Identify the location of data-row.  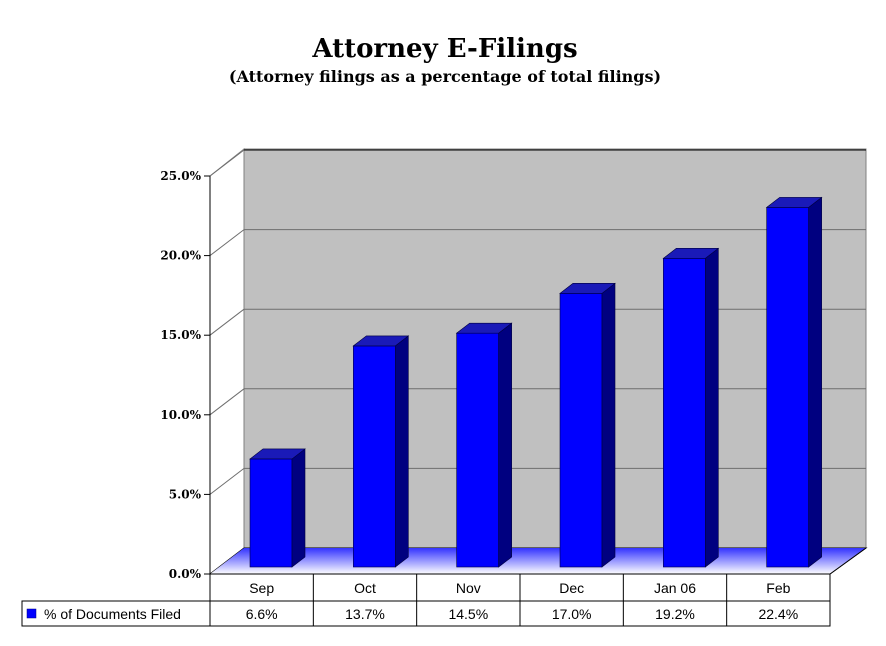
(426, 613).